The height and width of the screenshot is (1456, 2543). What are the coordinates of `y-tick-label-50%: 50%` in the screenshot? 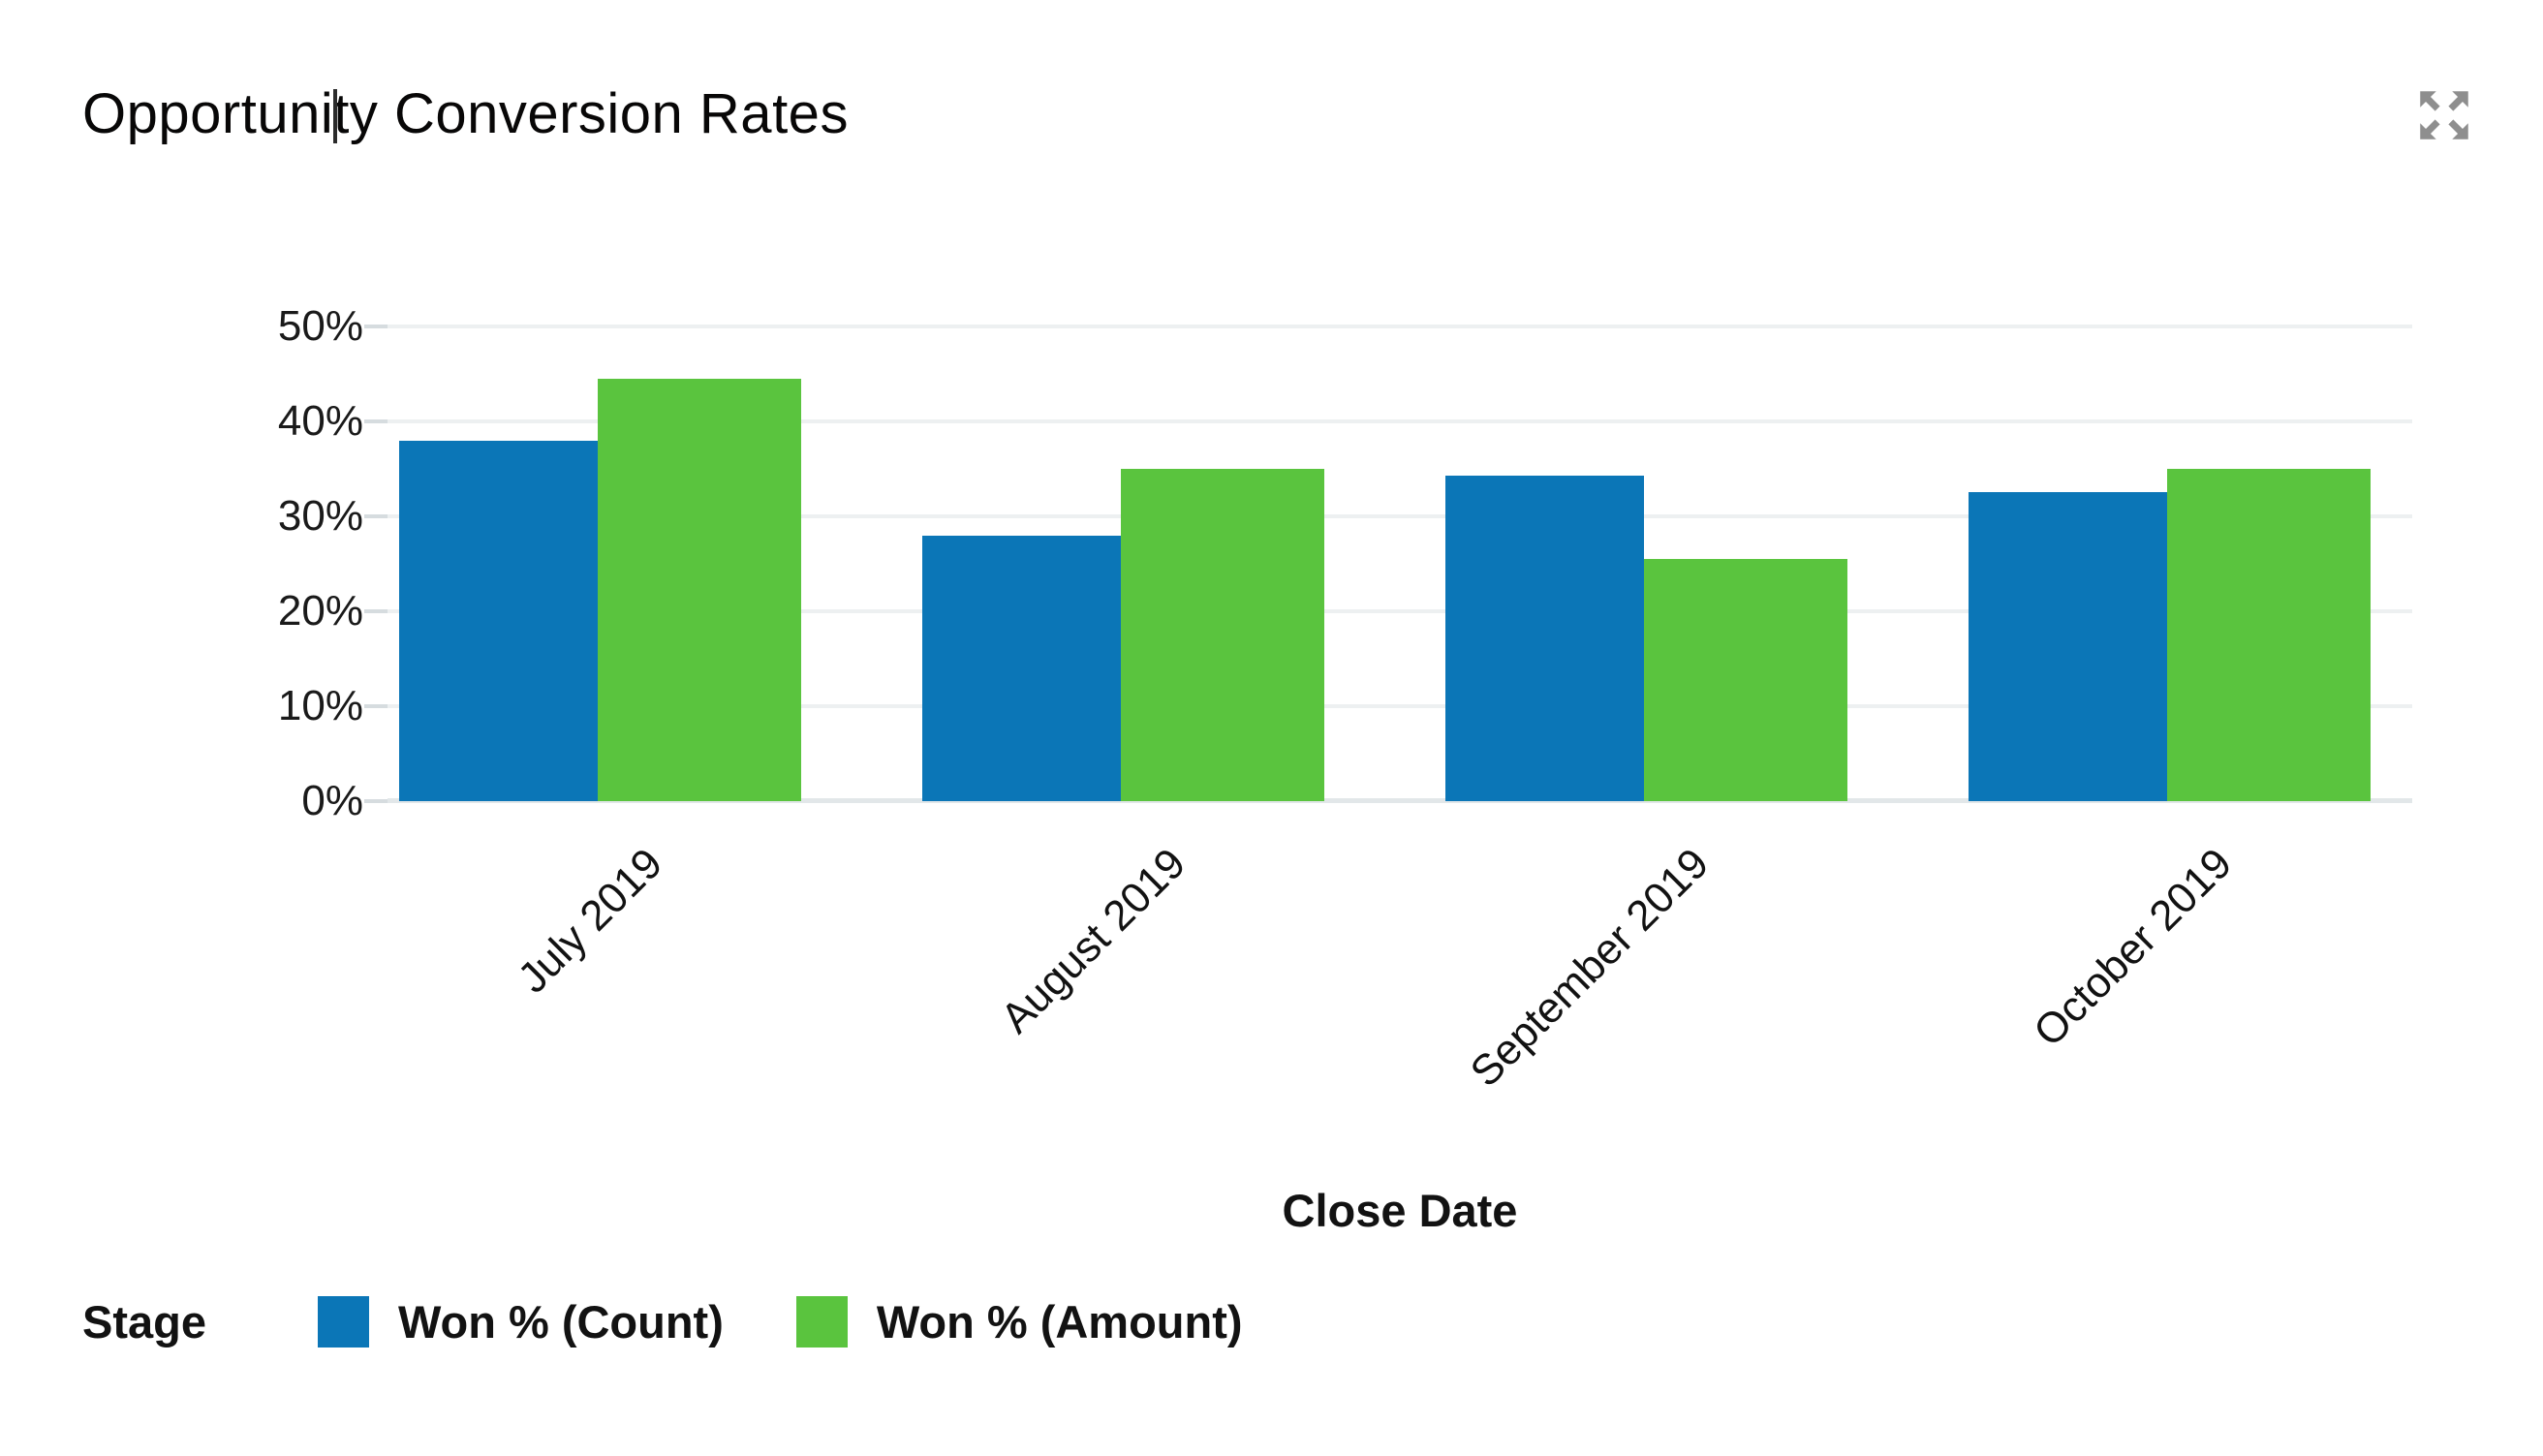 It's located at (320, 326).